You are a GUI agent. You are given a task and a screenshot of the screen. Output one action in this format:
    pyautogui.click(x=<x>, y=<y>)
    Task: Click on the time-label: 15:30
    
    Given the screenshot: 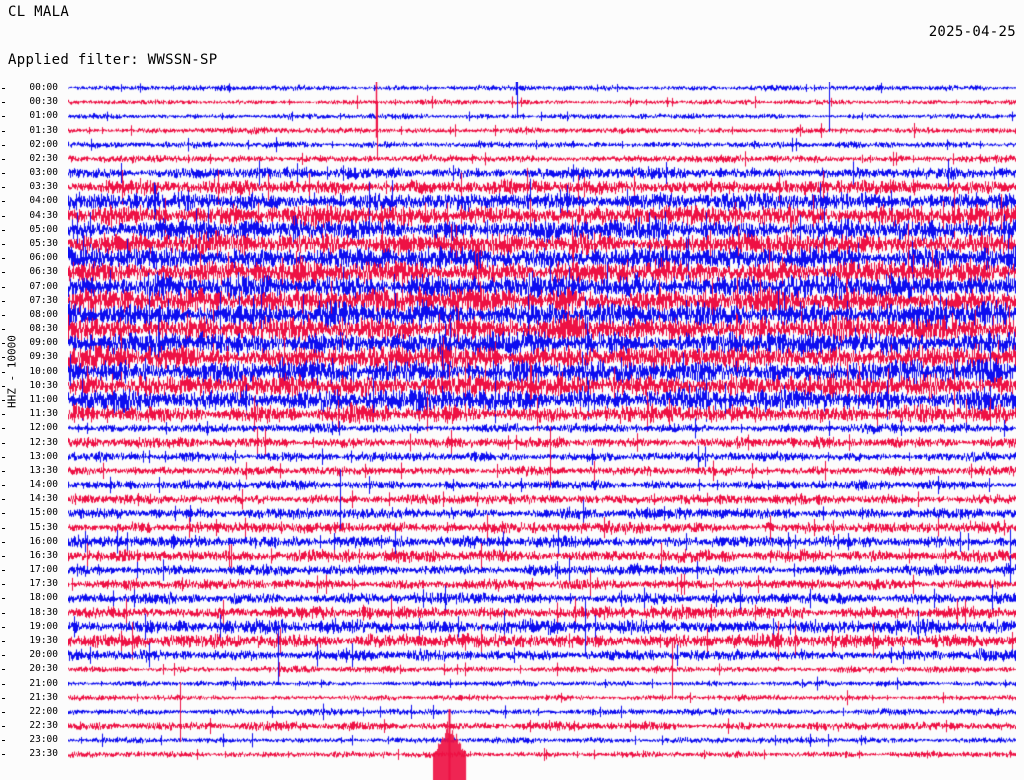 What is the action you would take?
    pyautogui.click(x=43, y=527)
    